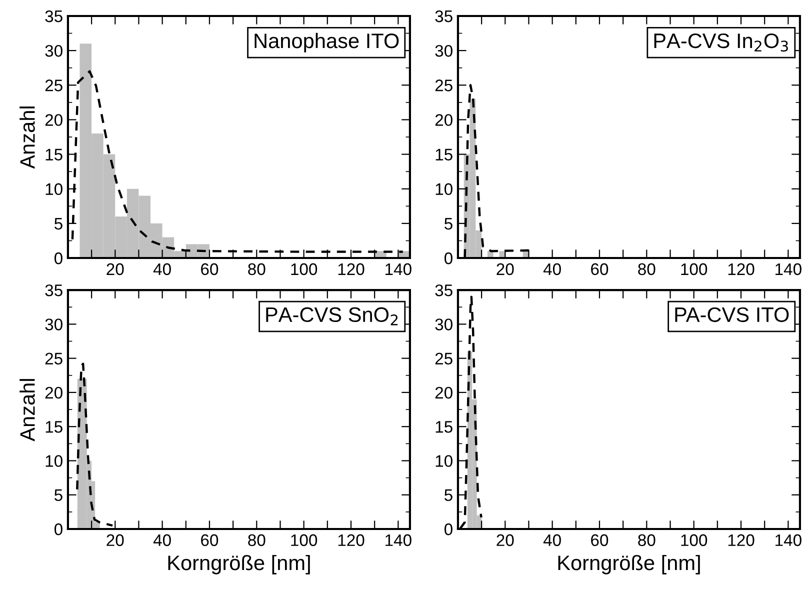  Describe the element at coordinates (326, 42) in the screenshot. I see `annotation: Nanophase ITO` at that location.